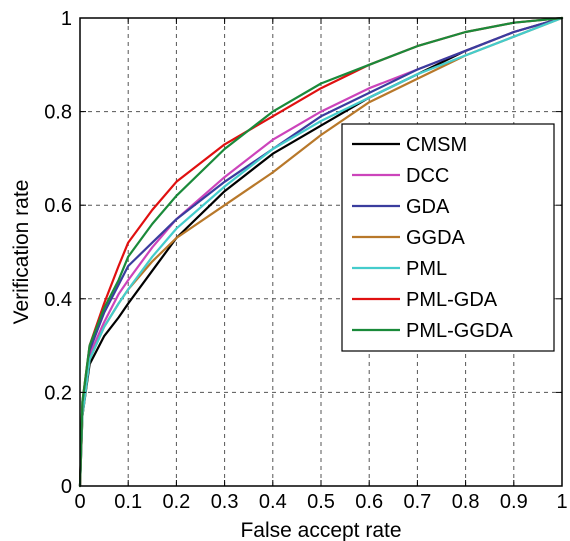 This screenshot has height=541, width=570. What do you see at coordinates (427, 176) in the screenshot?
I see `legend-label-dcc: DCC` at bounding box center [427, 176].